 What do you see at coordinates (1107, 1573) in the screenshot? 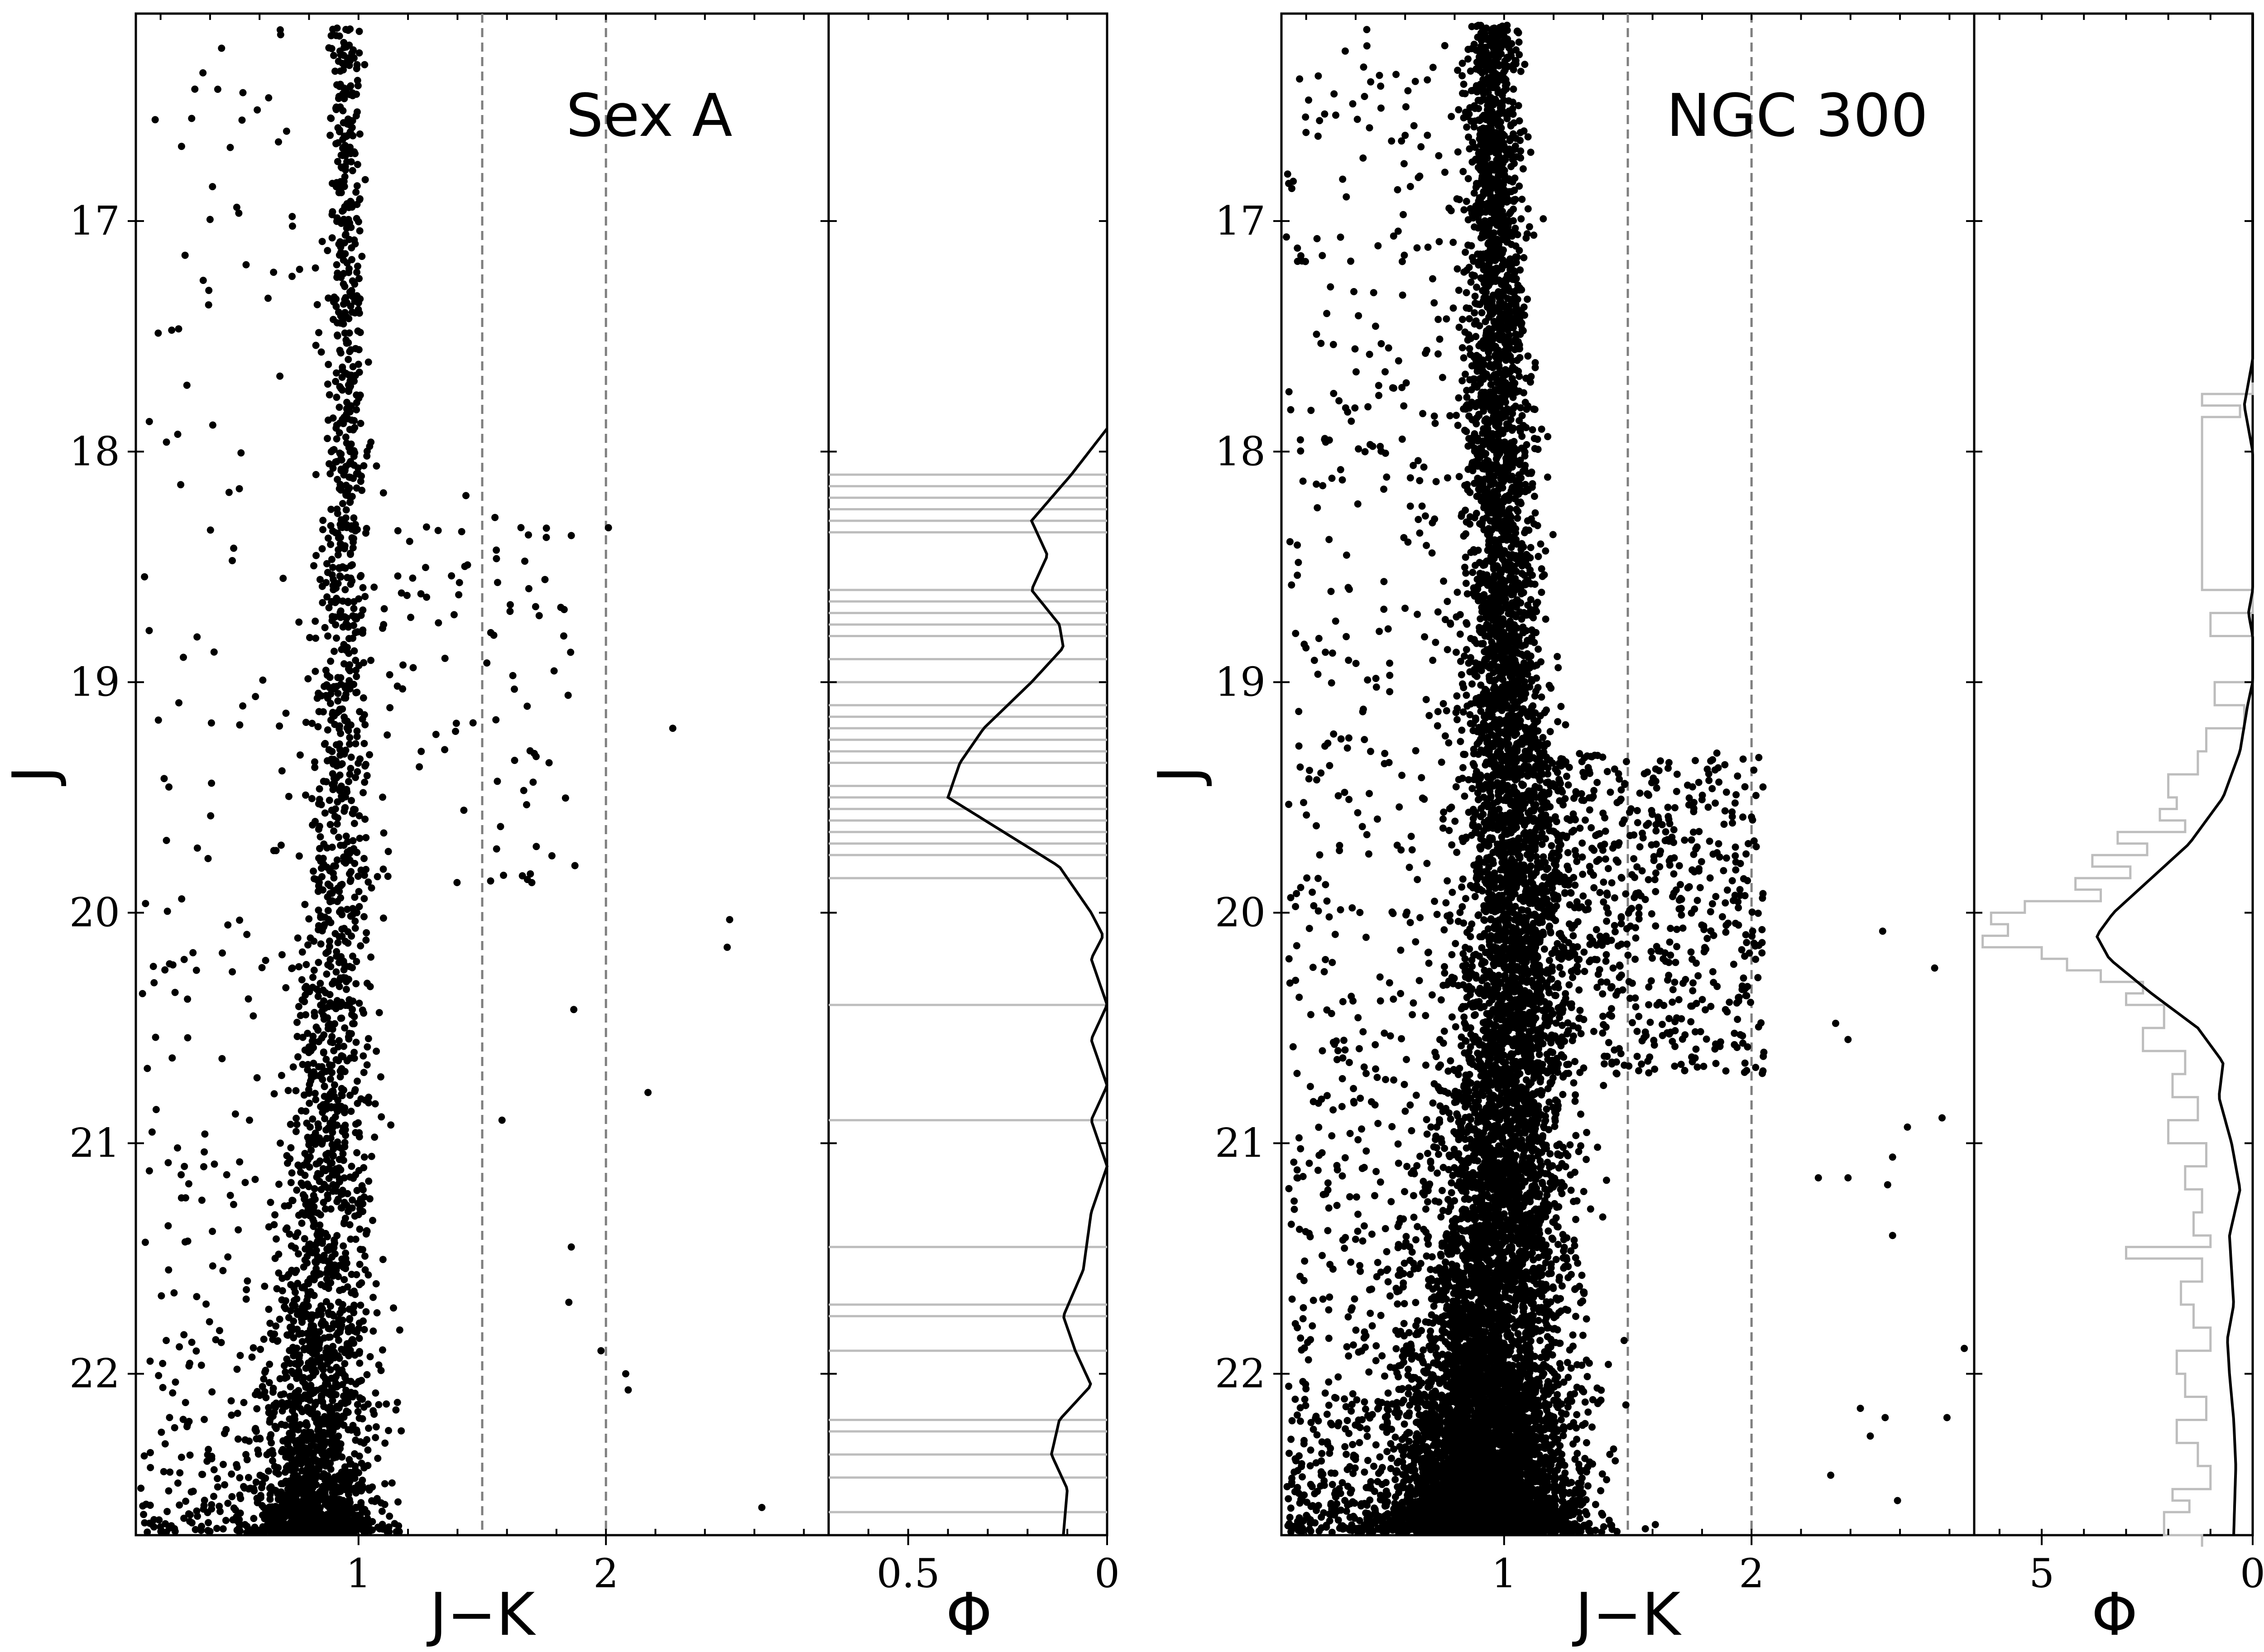
I see `x-tick-label: 0` at bounding box center [1107, 1573].